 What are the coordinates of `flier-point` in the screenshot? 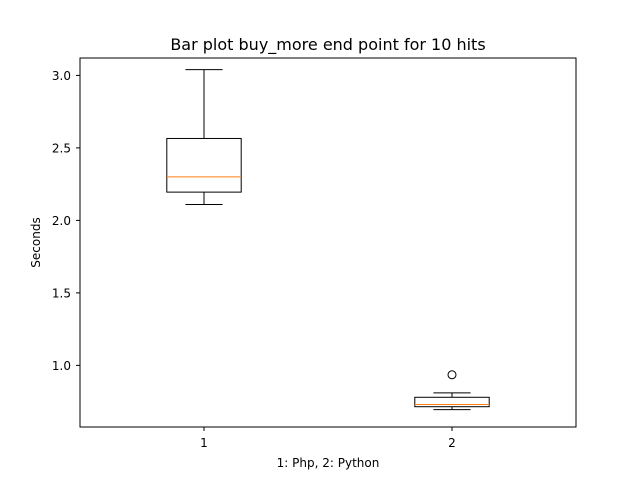 It's located at (452, 375).